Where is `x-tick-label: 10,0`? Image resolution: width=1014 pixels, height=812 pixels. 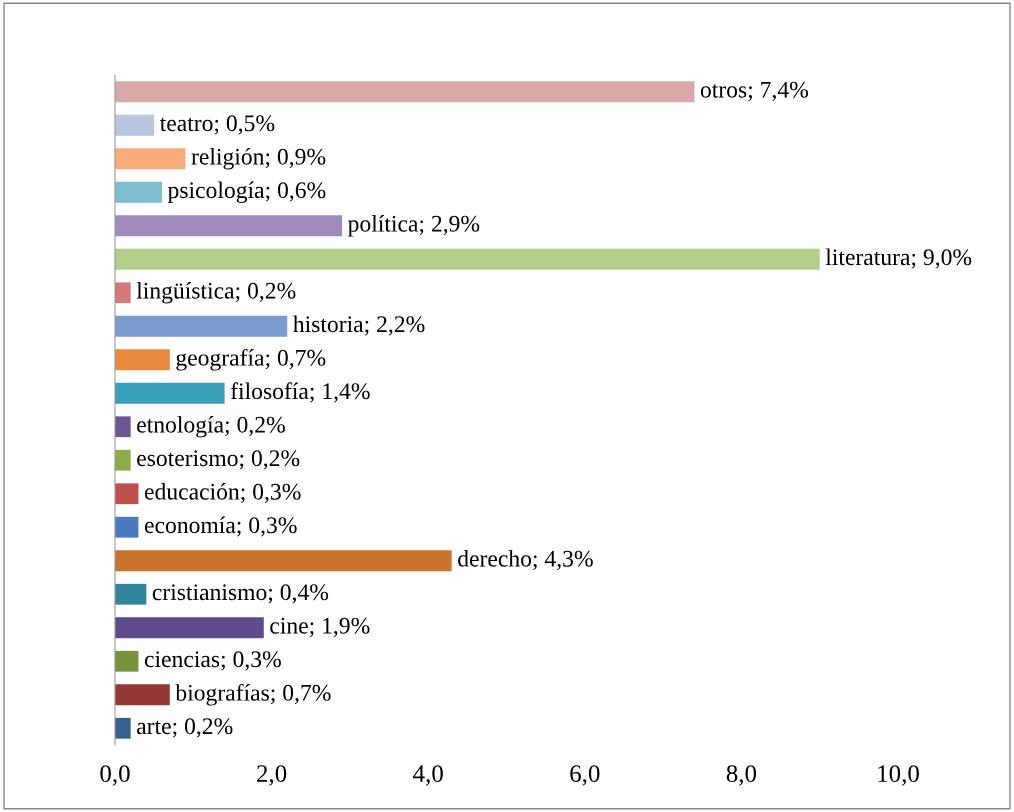
x-tick-label: 10,0 is located at coordinates (898, 775).